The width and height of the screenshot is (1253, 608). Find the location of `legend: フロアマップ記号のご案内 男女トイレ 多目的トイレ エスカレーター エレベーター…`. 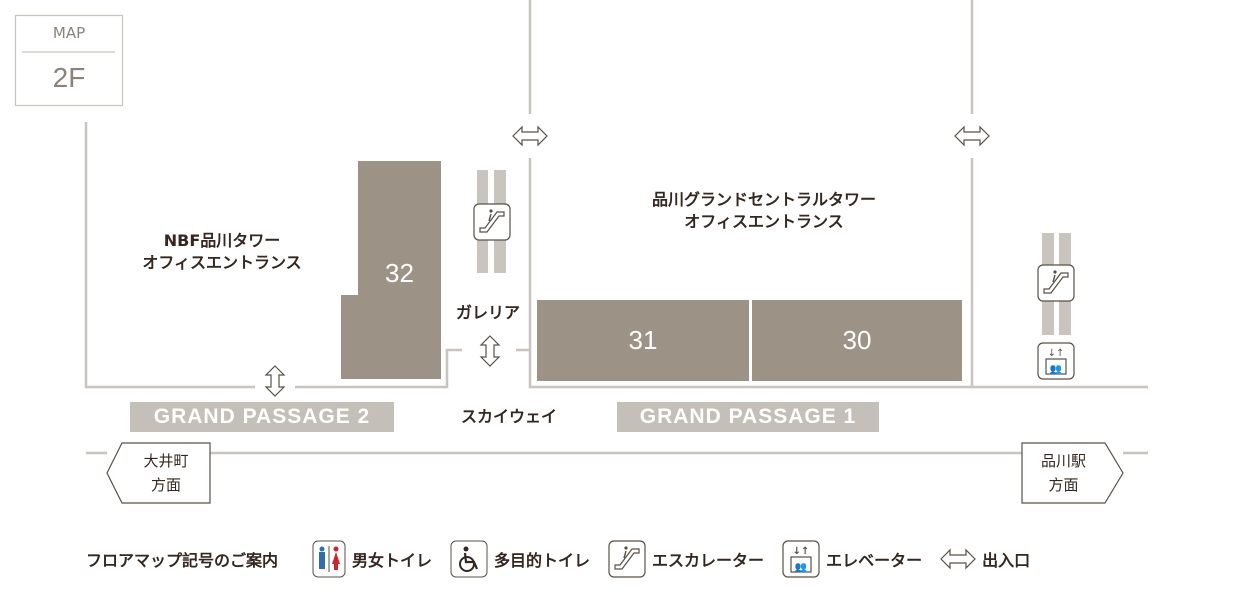

legend: フロアマップ記号のご案内 男女トイレ 多目的トイレ エスカレーター エレベーター… is located at coordinates (567, 559).